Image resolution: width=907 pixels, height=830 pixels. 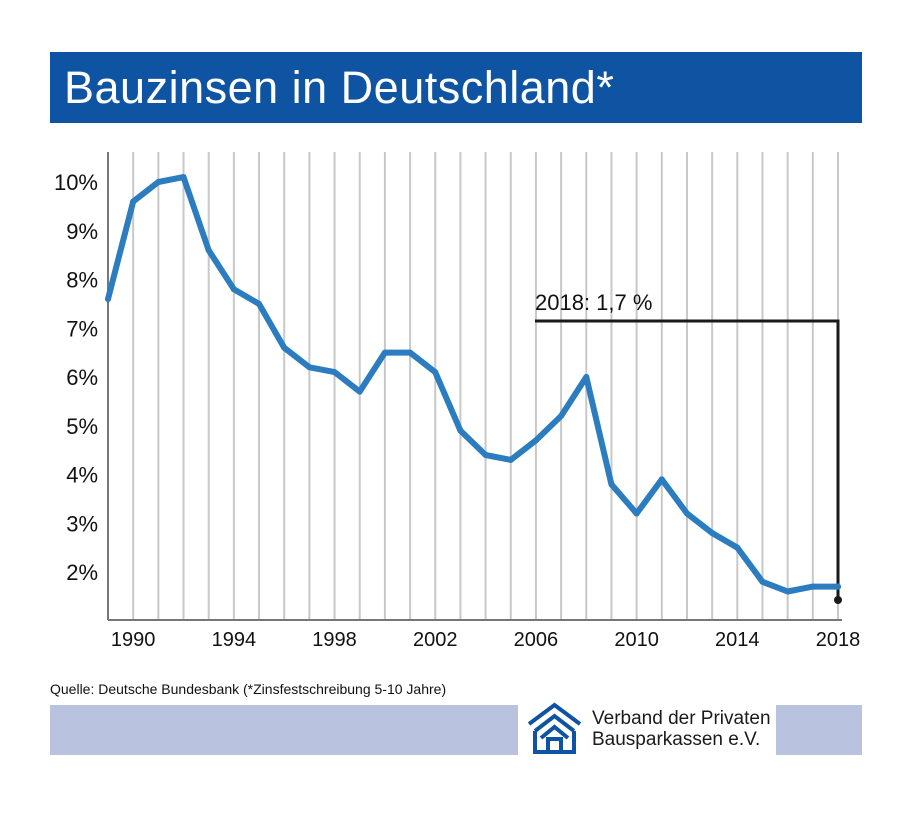 What do you see at coordinates (339, 87) in the screenshot?
I see `page-title: Bauzinsen in Deutschland*` at bounding box center [339, 87].